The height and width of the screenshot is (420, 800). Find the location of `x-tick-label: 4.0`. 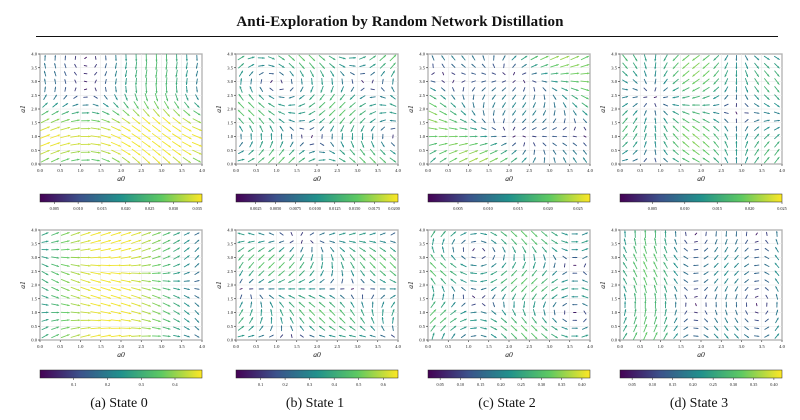

x-tick-label: 4.0 is located at coordinates (590, 346).